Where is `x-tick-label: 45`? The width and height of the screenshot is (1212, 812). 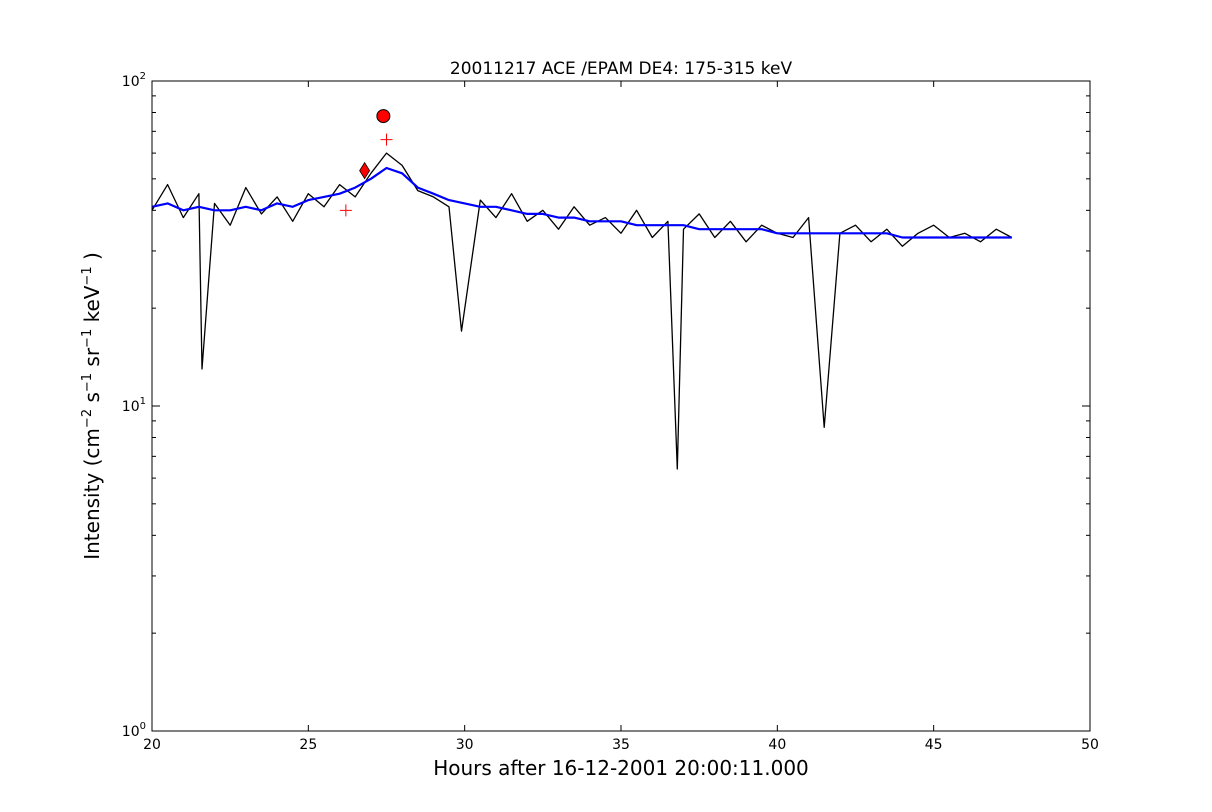
x-tick-label: 45 is located at coordinates (934, 745).